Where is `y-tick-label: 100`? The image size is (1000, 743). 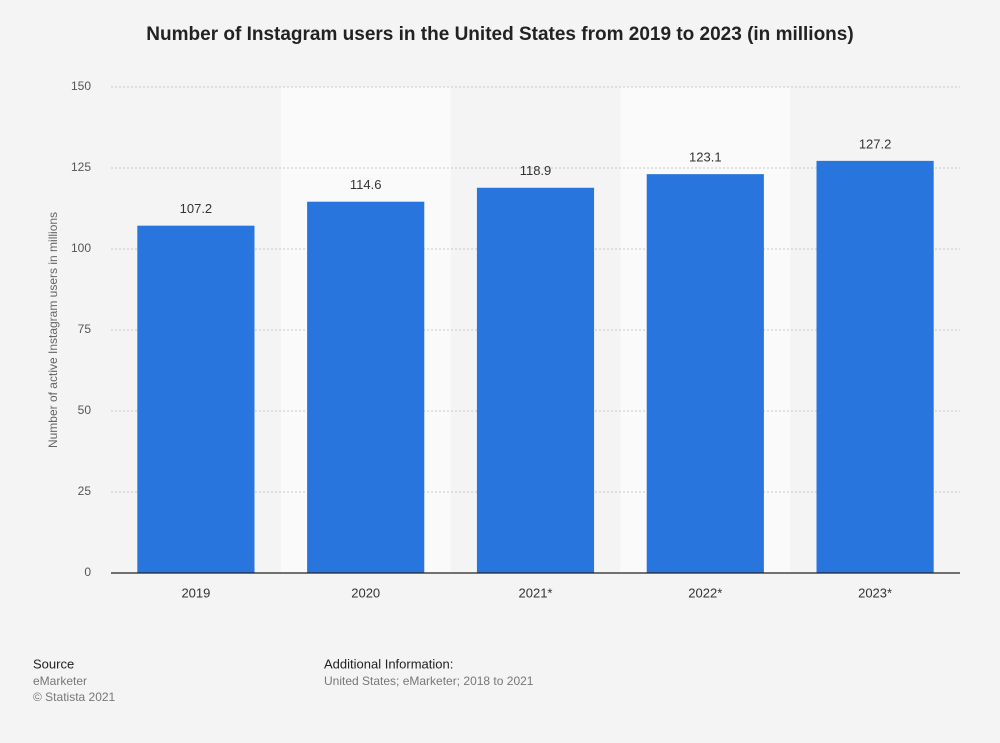
y-tick-label: 100 is located at coordinates (81, 248).